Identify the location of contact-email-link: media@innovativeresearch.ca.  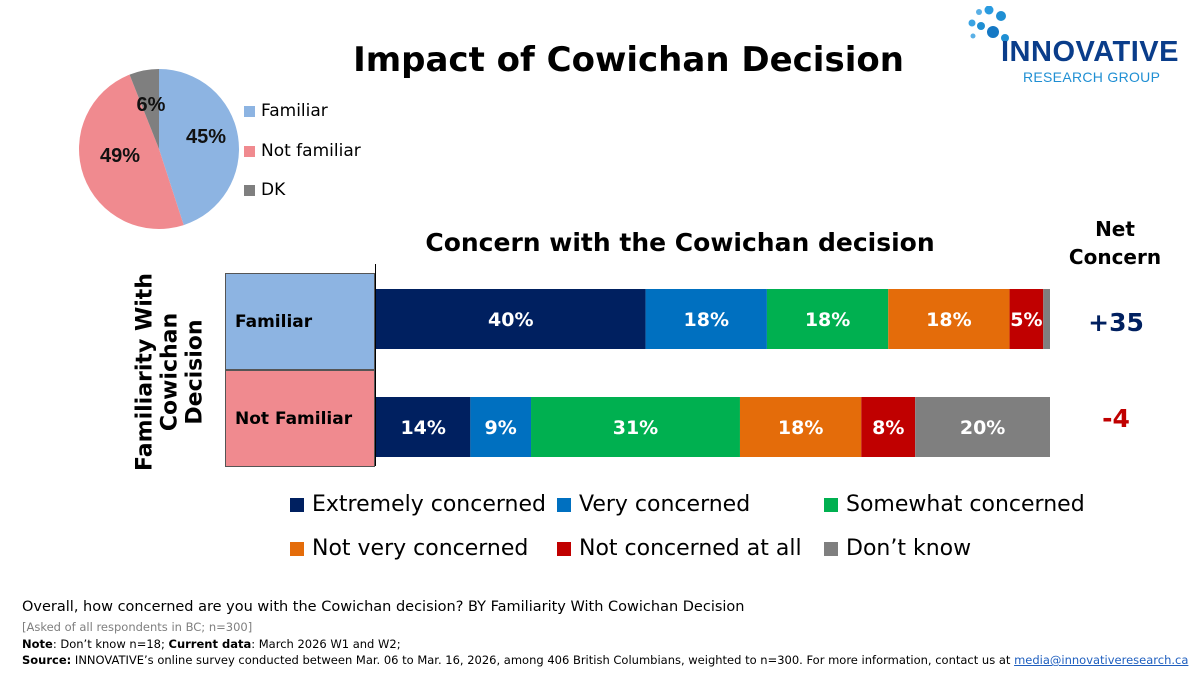
(1101, 660).